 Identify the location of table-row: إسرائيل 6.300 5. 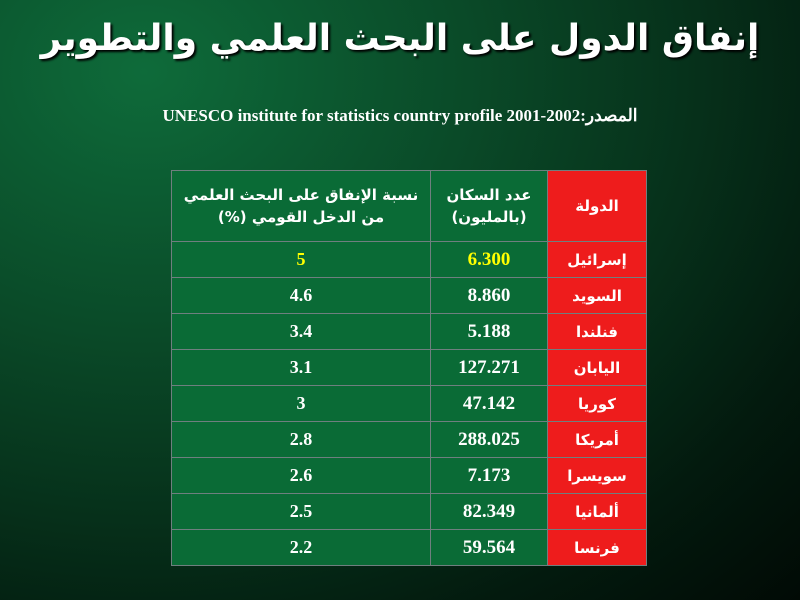
(409, 259).